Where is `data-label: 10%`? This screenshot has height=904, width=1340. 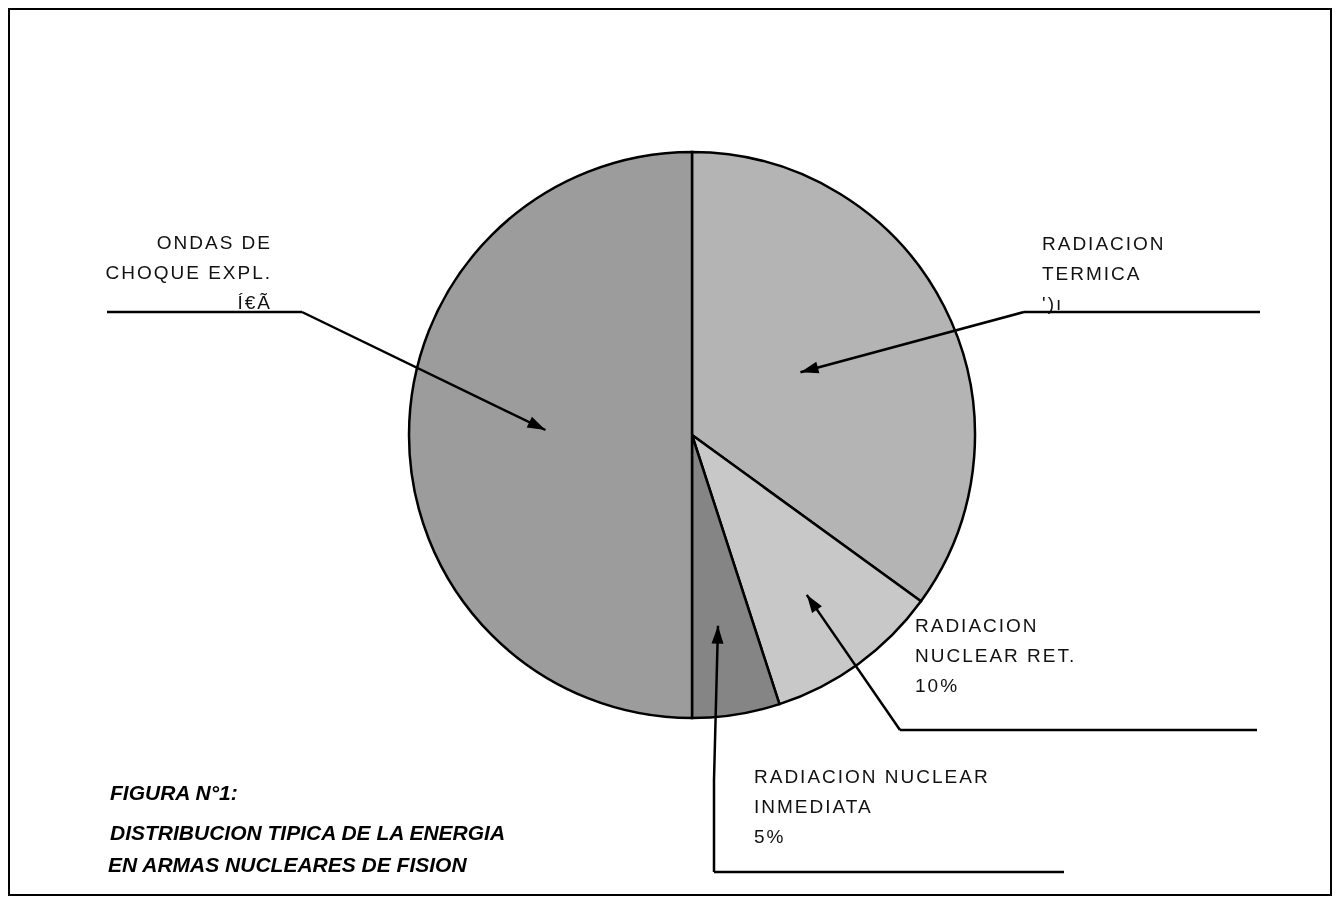
data-label: 10% is located at coordinates (937, 685).